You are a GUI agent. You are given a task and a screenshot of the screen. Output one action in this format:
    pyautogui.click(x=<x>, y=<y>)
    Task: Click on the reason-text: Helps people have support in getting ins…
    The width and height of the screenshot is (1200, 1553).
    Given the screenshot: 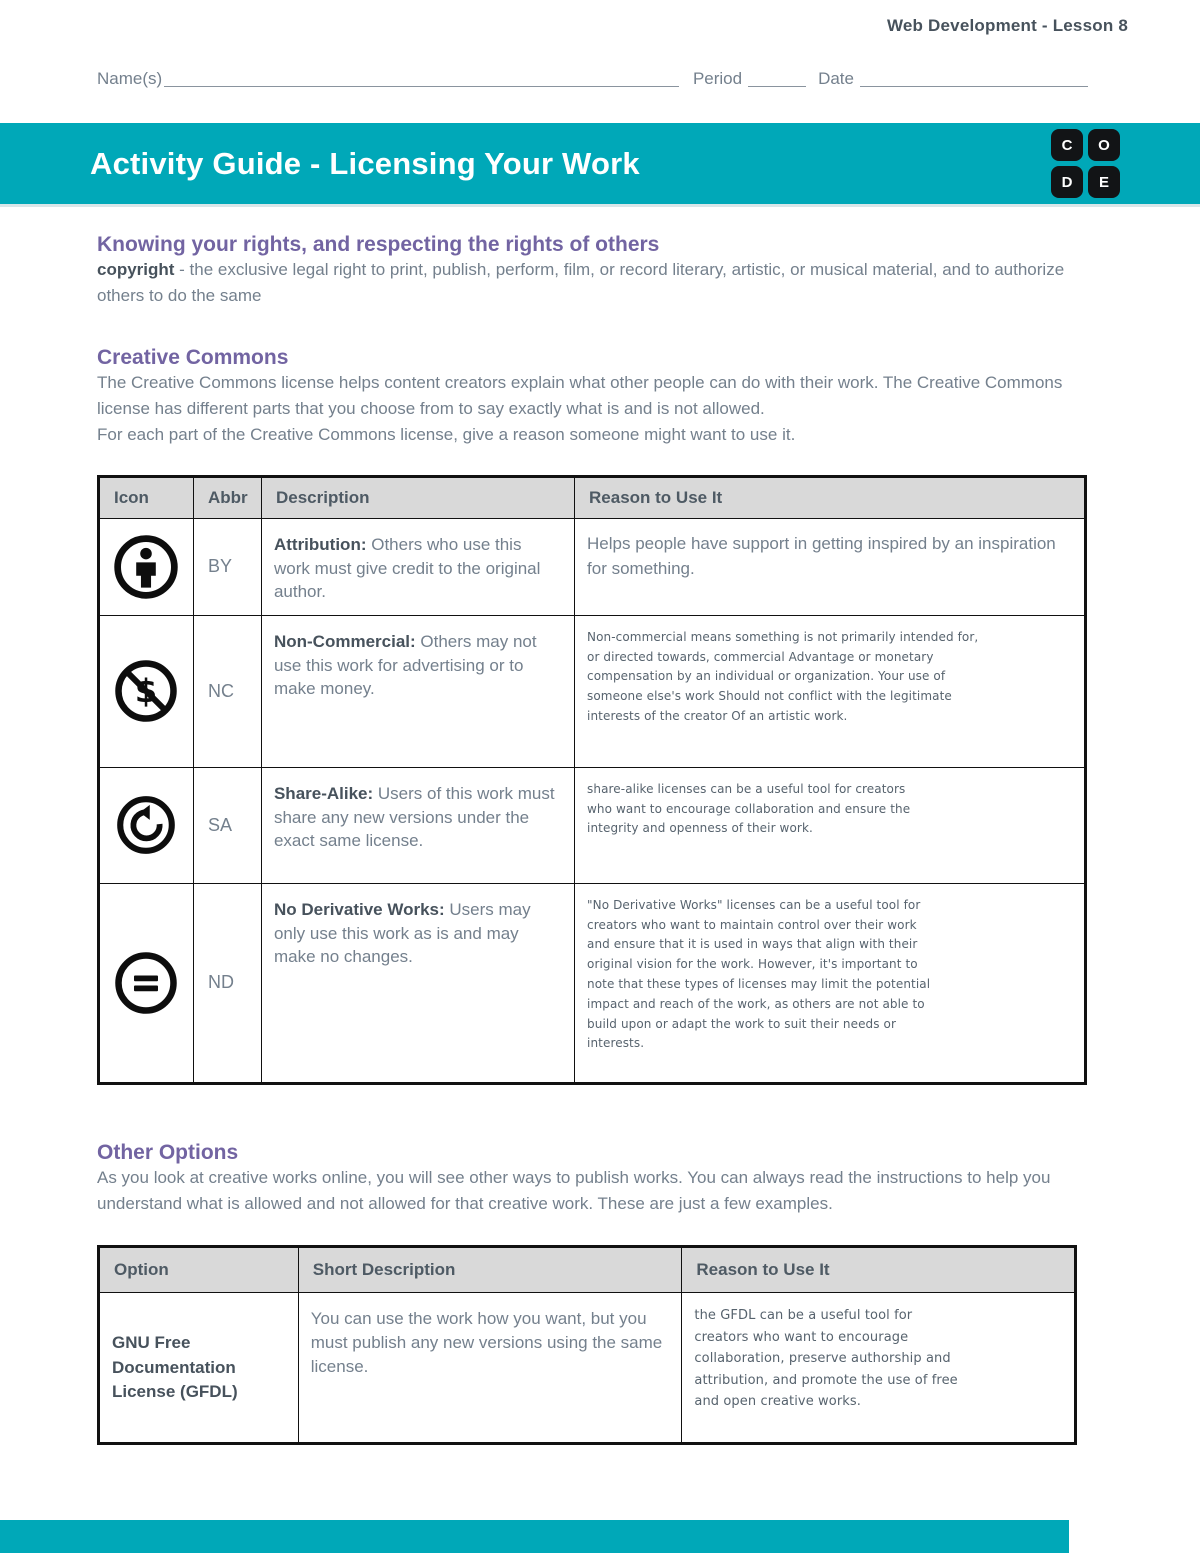 What is the action you would take?
    pyautogui.click(x=821, y=556)
    